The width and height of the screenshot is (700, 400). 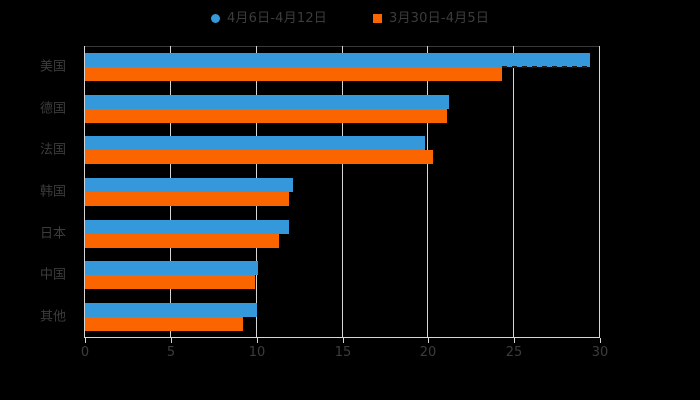 I want to click on legend-item-series-a: 4月6日-4月12日, so click(x=268, y=18).